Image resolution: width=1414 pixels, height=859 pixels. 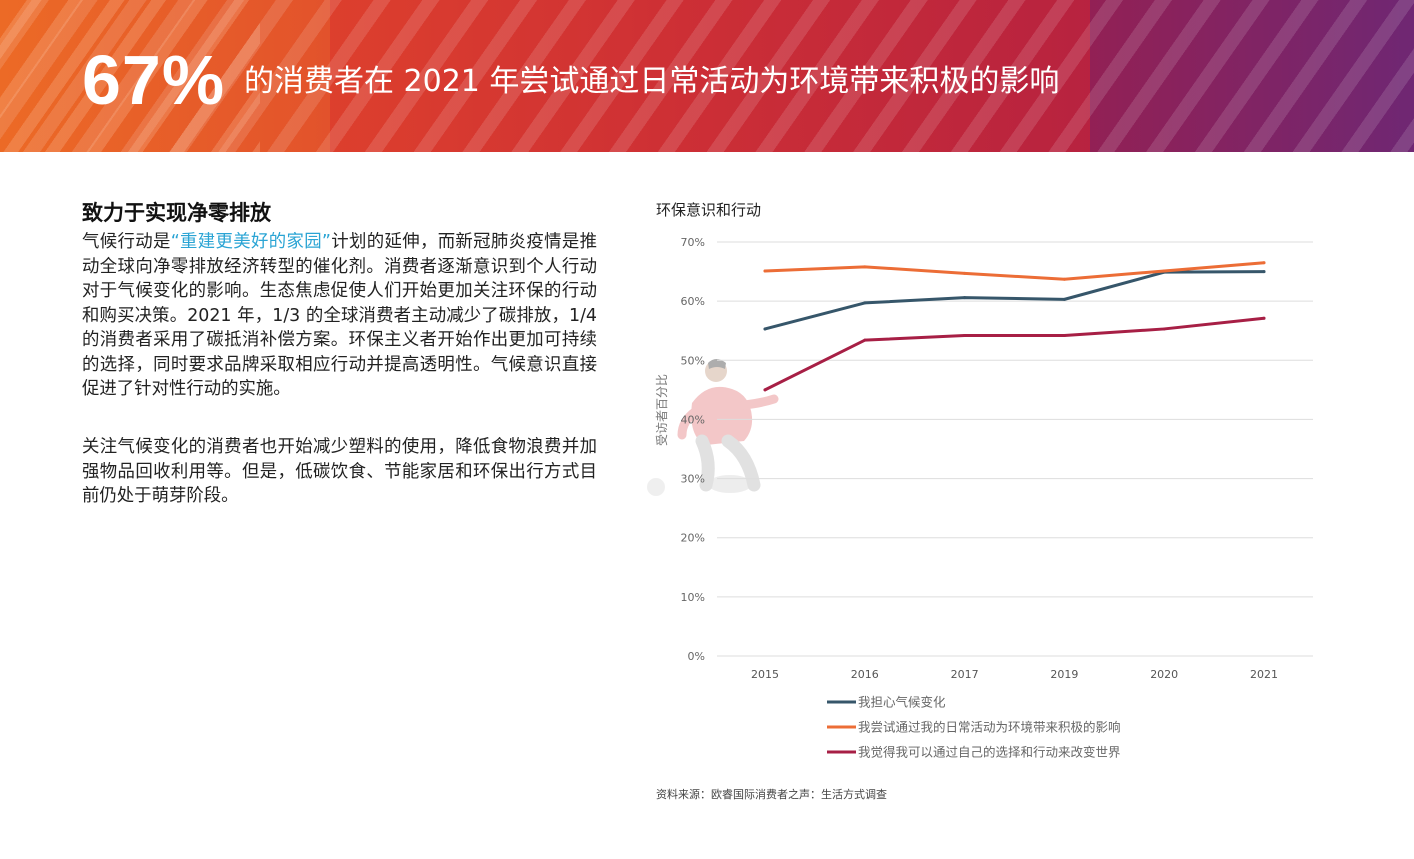 What do you see at coordinates (1264, 674) in the screenshot?
I see `x-tick-label: 2021` at bounding box center [1264, 674].